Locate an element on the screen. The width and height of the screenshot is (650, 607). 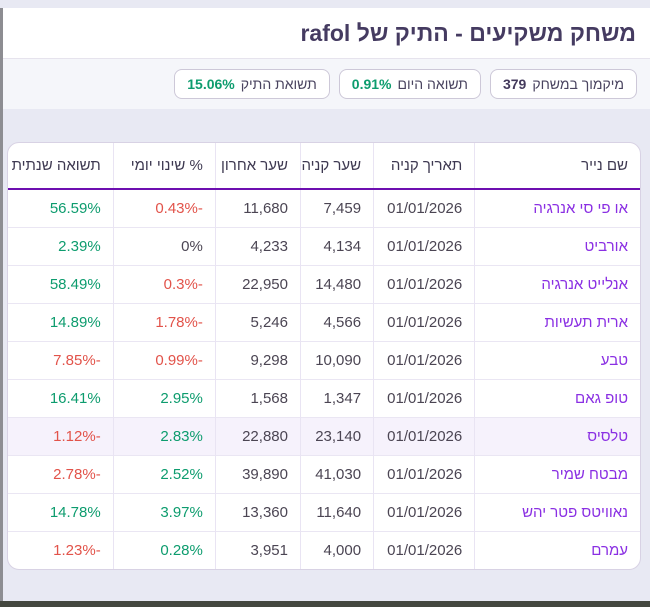
stat-badge-game-rank: מיקמוך במשחק 379 is located at coordinates (563, 84).